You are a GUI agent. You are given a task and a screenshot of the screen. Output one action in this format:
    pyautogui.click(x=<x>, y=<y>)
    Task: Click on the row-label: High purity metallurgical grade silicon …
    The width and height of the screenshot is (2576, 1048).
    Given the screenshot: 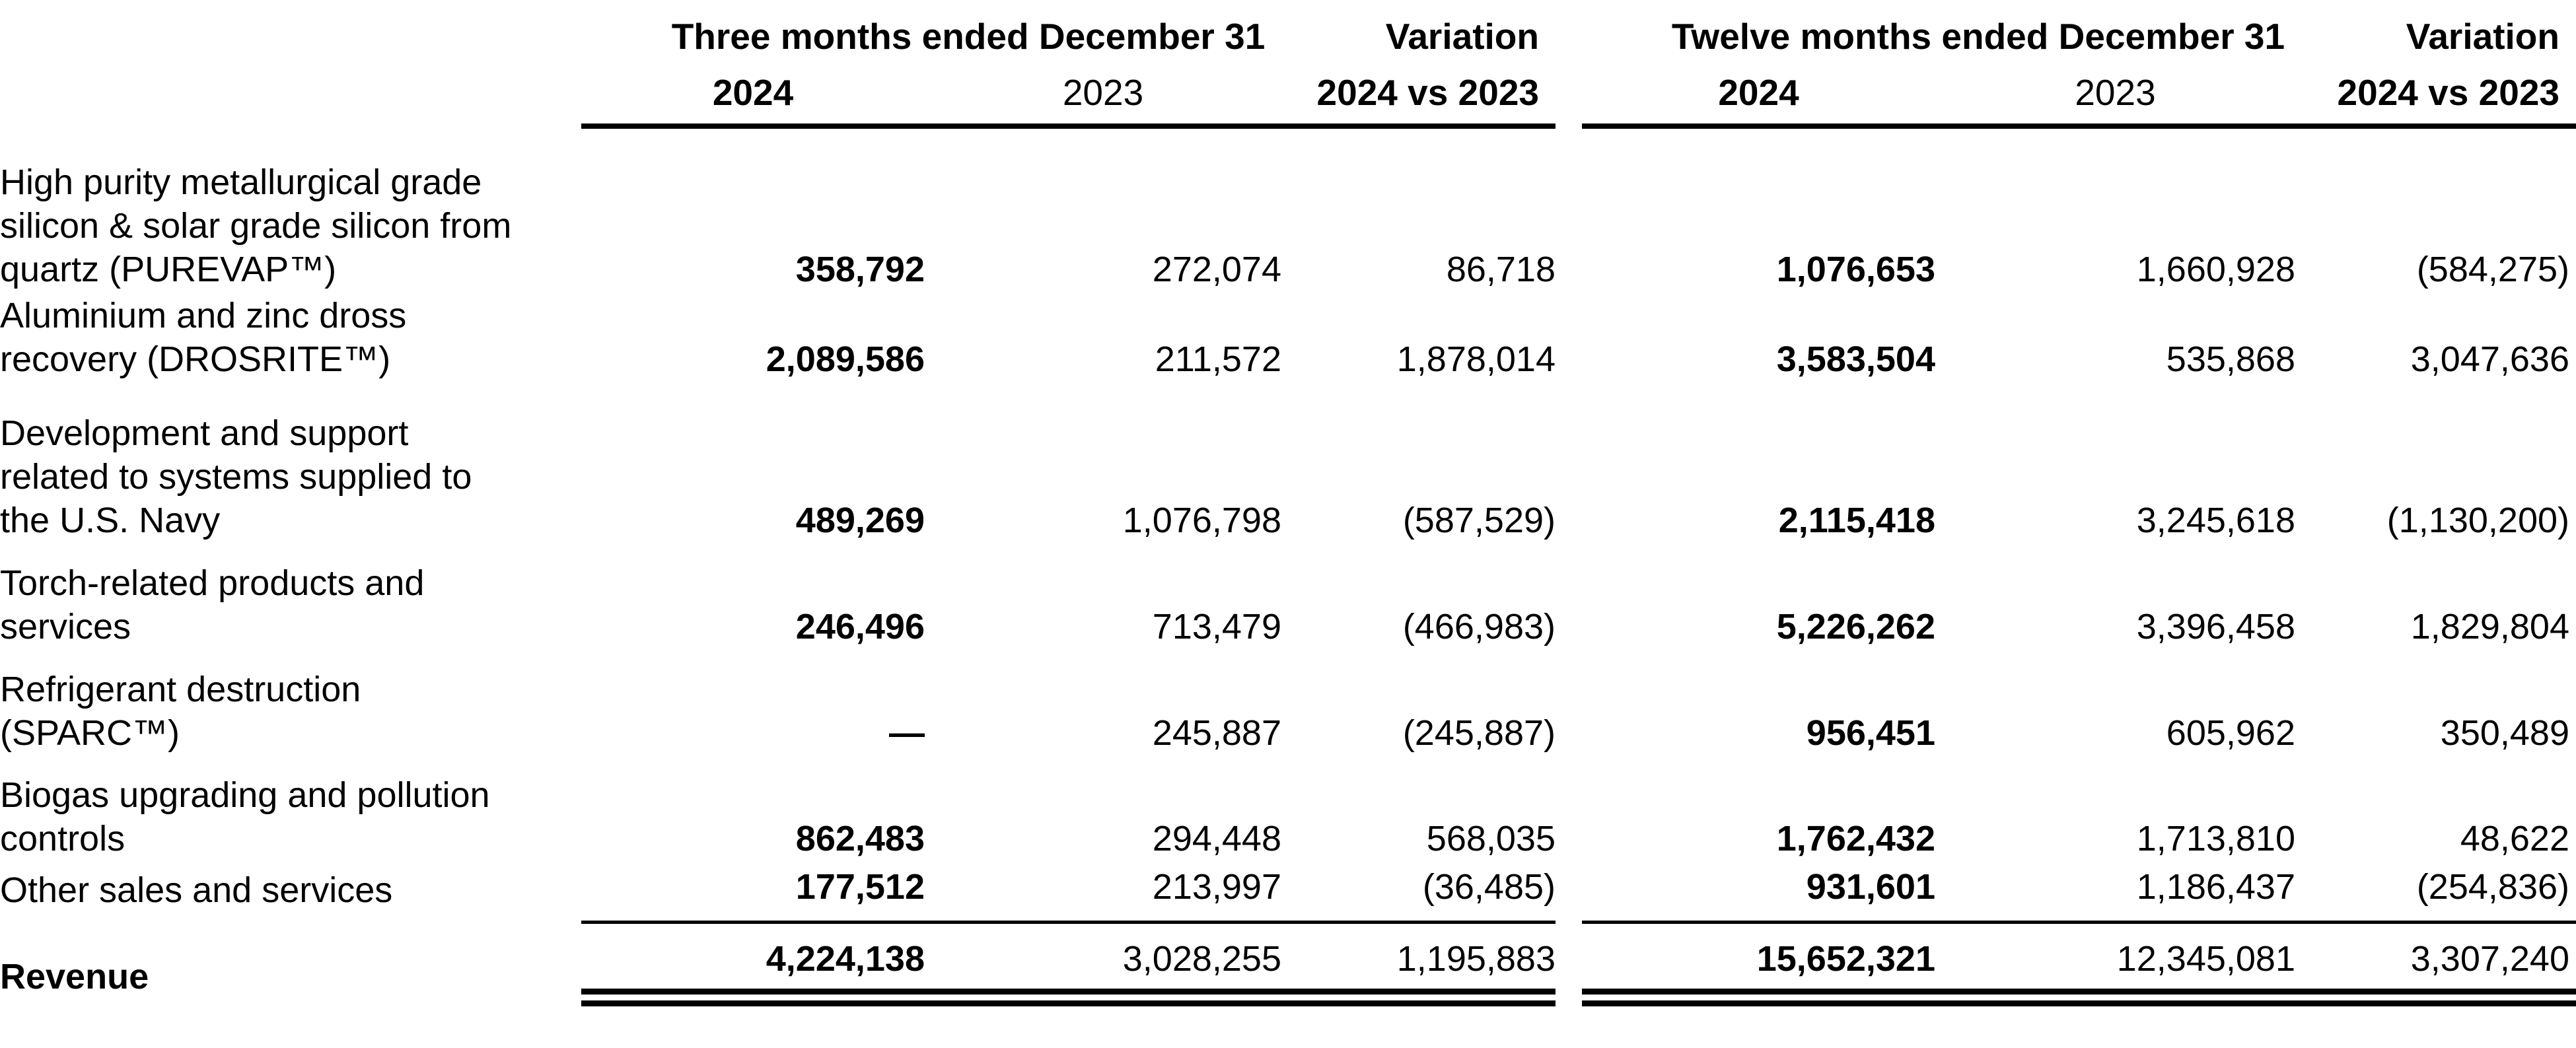 What is the action you would take?
    pyautogui.click(x=256, y=226)
    